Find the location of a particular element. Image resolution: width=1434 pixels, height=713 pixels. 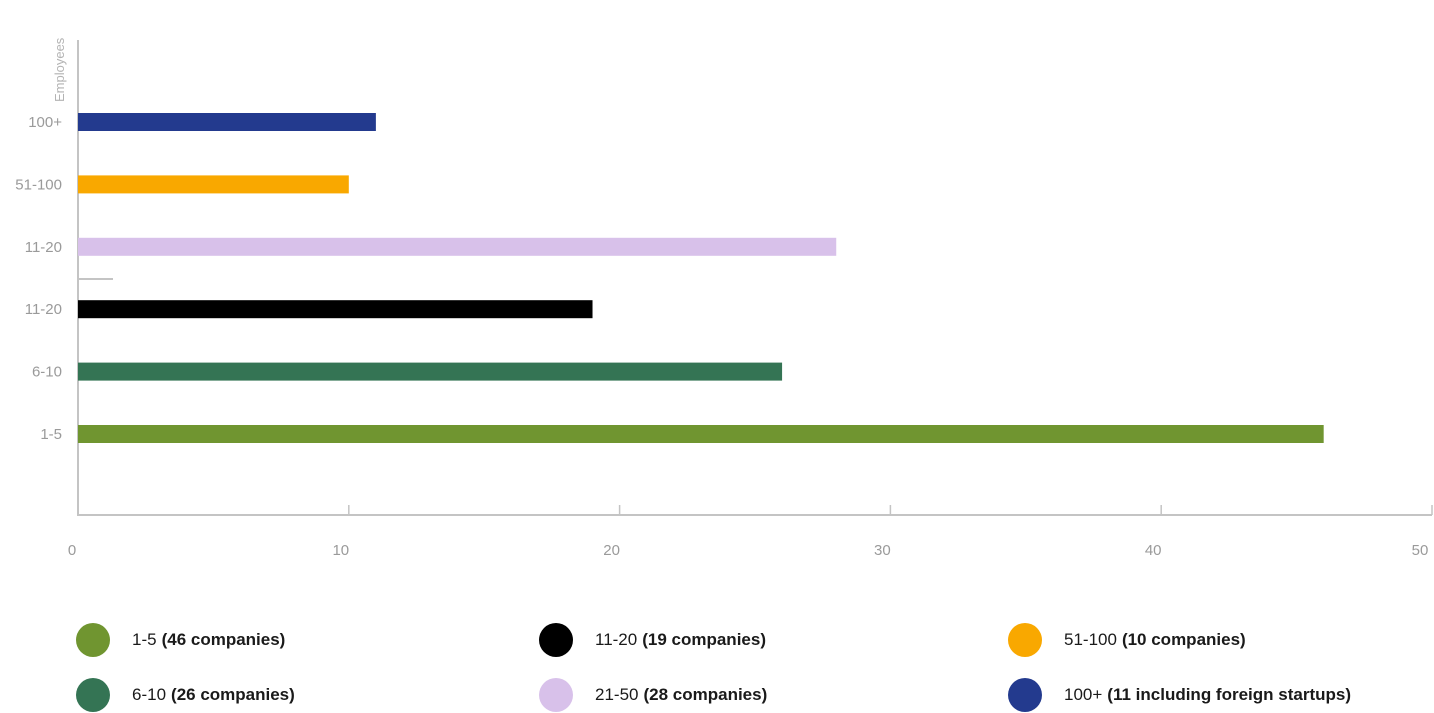

x-tick-label: 50 is located at coordinates (1420, 550).